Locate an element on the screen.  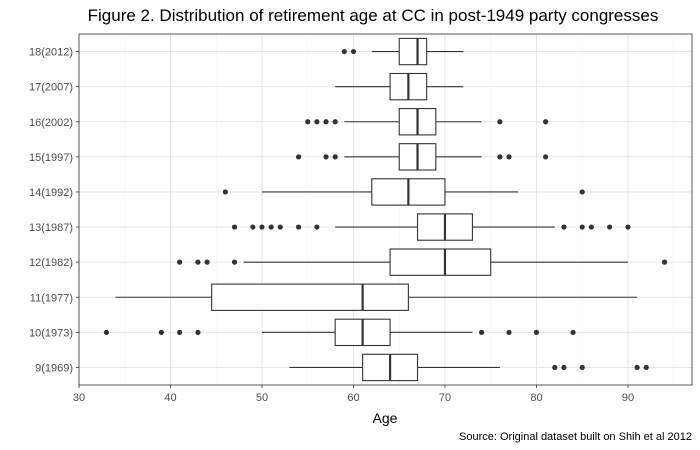
box-16(2002) is located at coordinates (427, 122).